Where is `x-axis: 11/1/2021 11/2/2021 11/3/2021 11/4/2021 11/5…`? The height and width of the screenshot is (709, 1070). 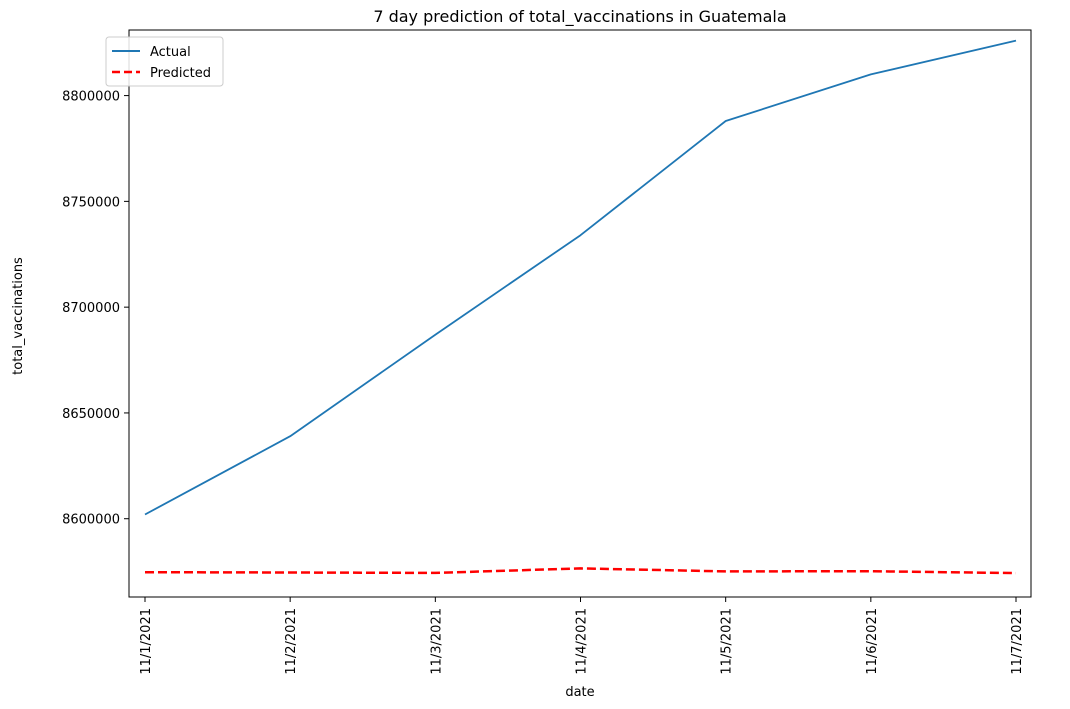
x-axis: 11/1/2021 11/2/2021 11/3/2021 11/4/2021 11/5… is located at coordinates (582, 636).